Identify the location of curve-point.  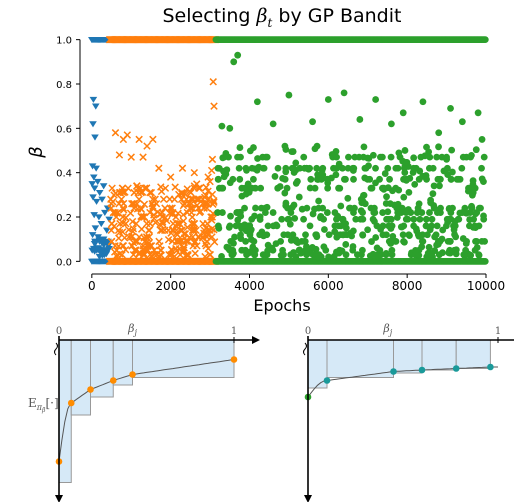
(132, 374).